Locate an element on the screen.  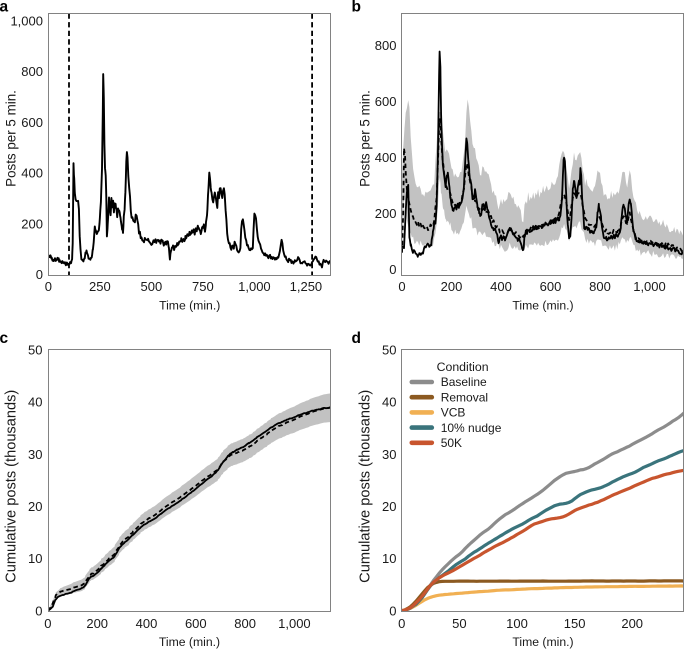
svg-text: b is located at coordinates (356, 8).